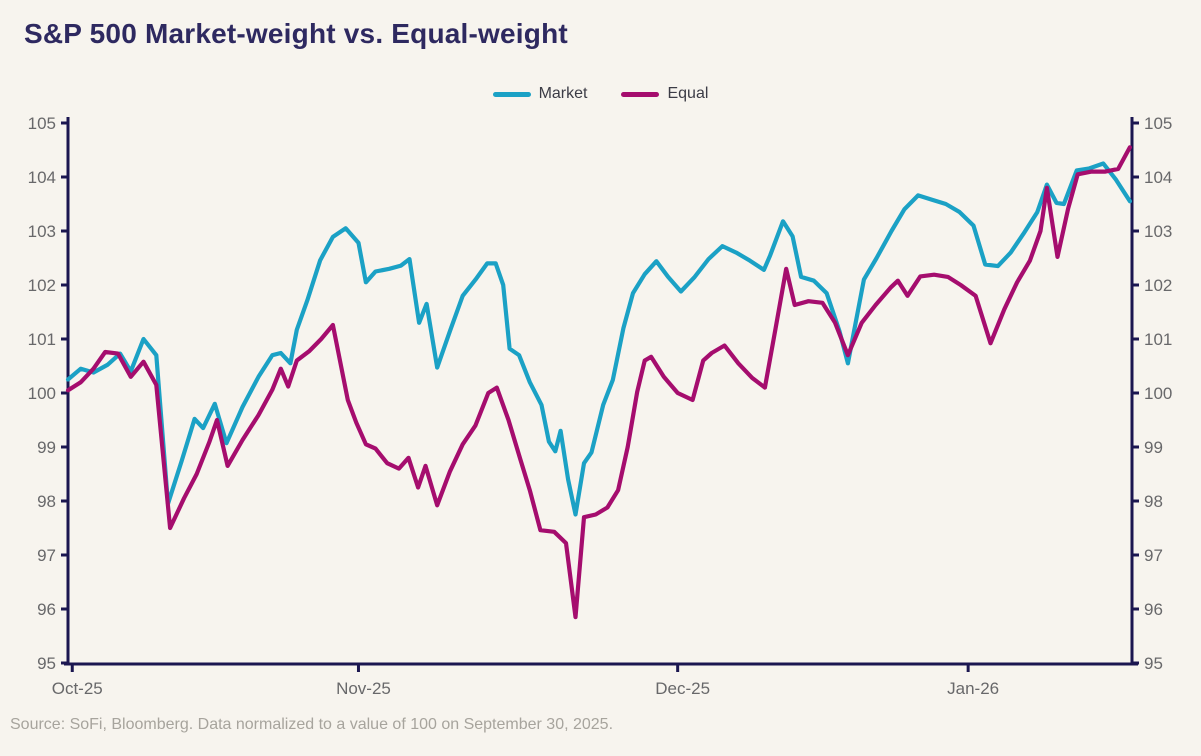 This screenshot has height=756, width=1201. I want to click on y-tick-label-left: 103, so click(42, 231).